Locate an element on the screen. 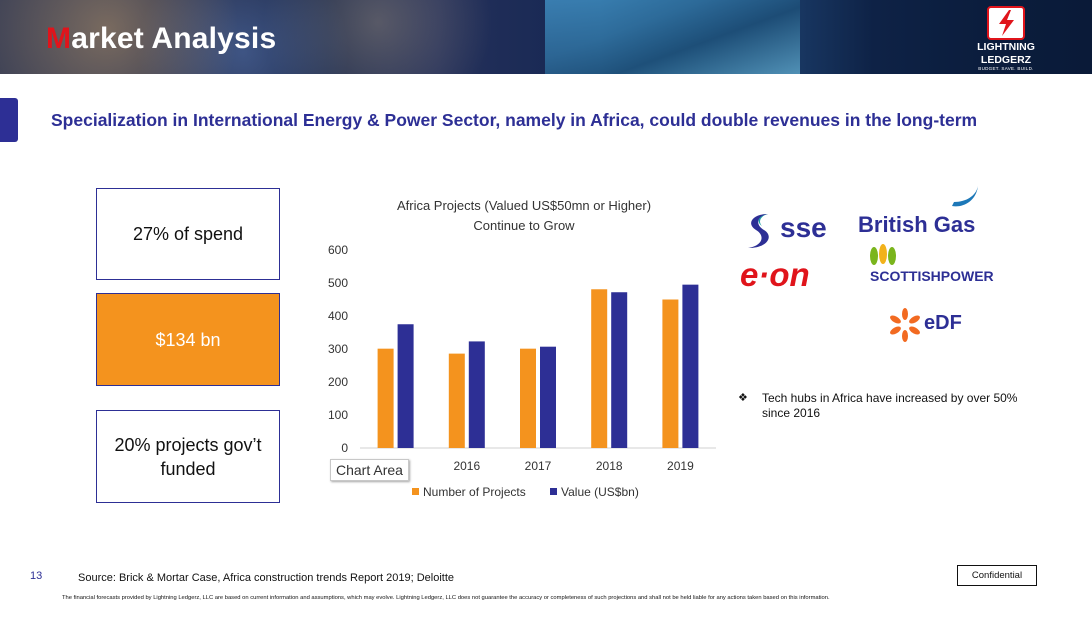  y-tick-label: 100 is located at coordinates (338, 415).